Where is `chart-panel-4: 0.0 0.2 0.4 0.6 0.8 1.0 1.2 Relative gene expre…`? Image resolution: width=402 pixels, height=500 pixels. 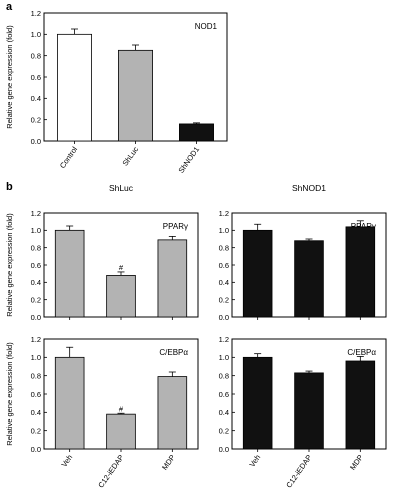
chart-panel-4: 0.0 0.2 0.4 0.6 0.8 1.0 1.2 Relative gene expre… is located at coordinates (102, 412).